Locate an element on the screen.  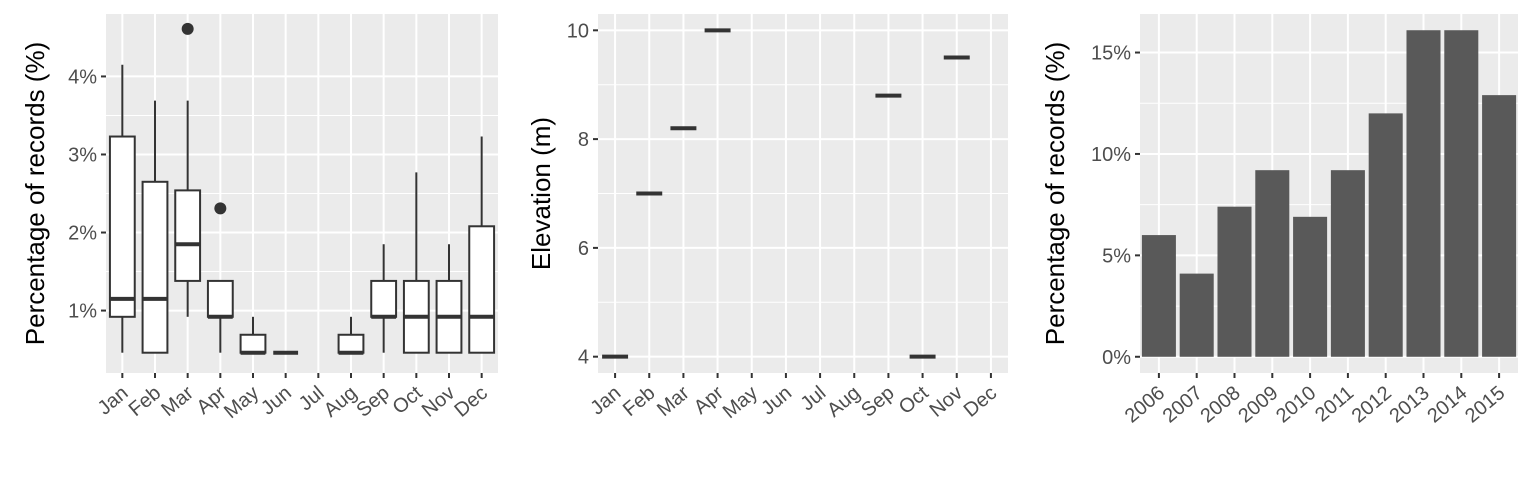
bar-2007 is located at coordinates (1196, 315).